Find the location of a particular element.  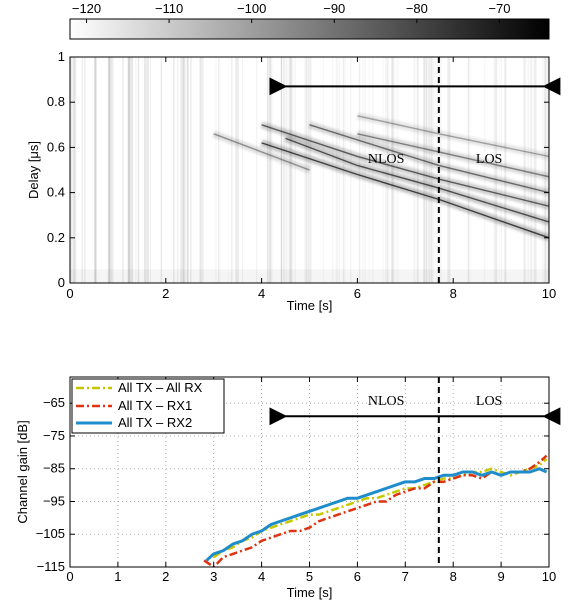

x-tick-label: 5 is located at coordinates (309, 576).